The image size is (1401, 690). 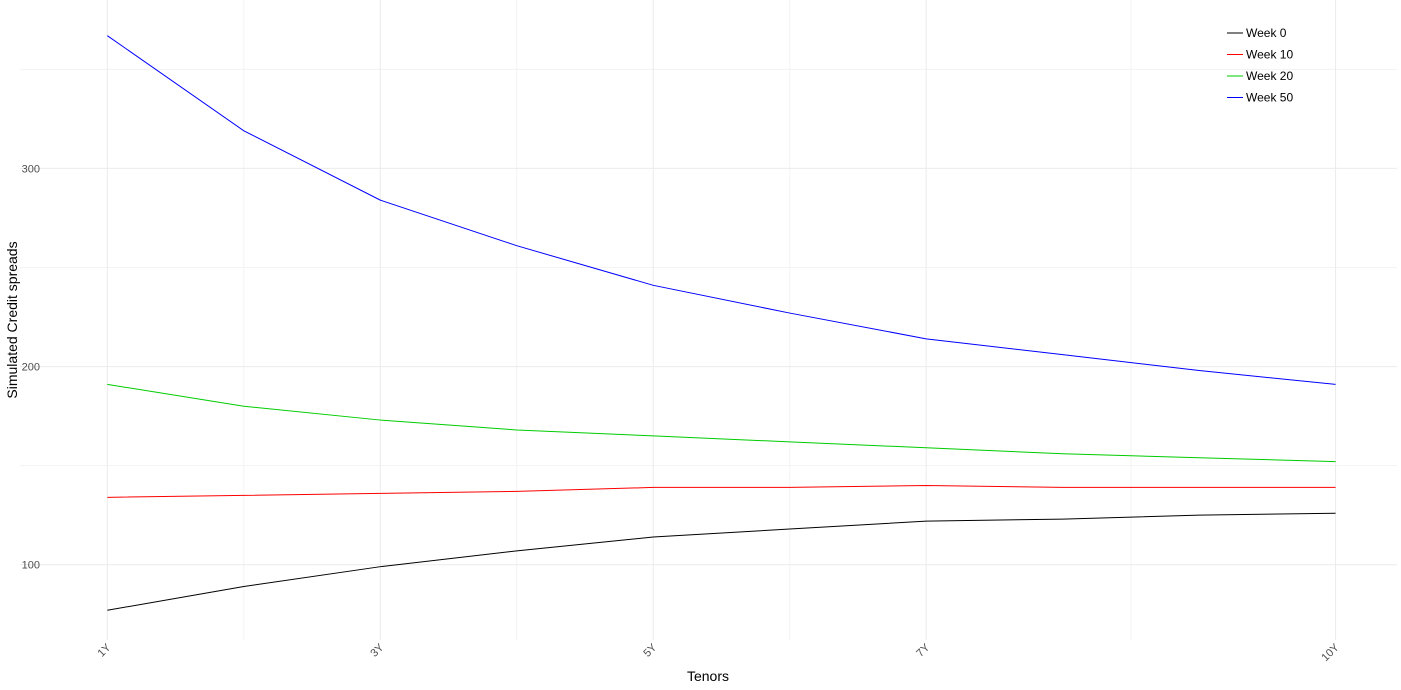 I want to click on y-tick-label: 300, so click(x=31, y=169).